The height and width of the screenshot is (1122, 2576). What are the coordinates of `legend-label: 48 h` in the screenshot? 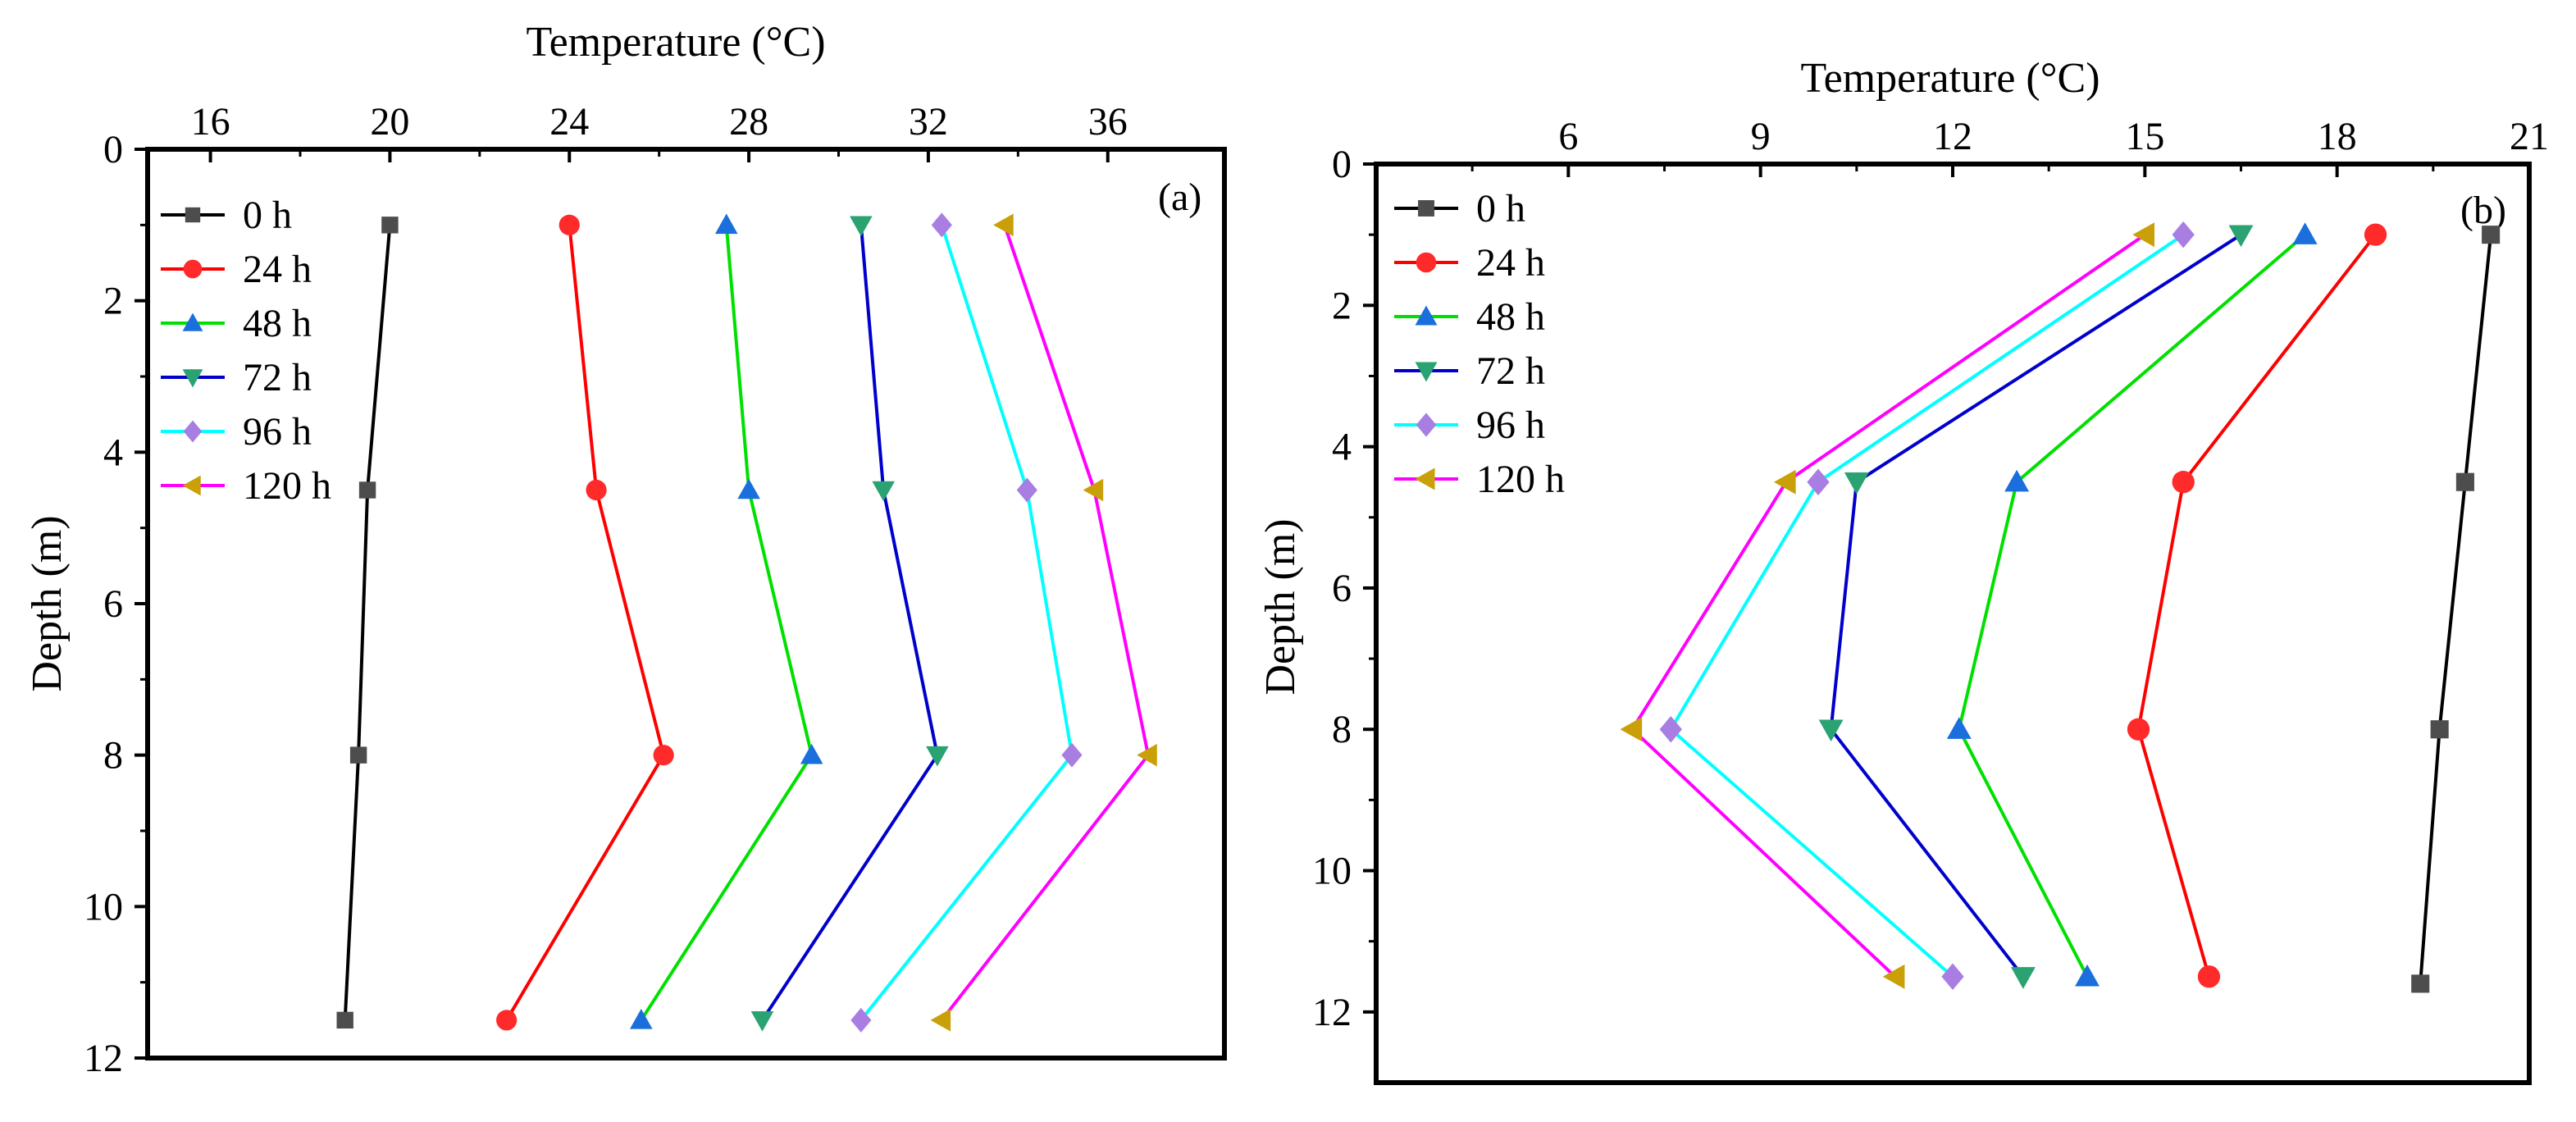 It's located at (277, 323).